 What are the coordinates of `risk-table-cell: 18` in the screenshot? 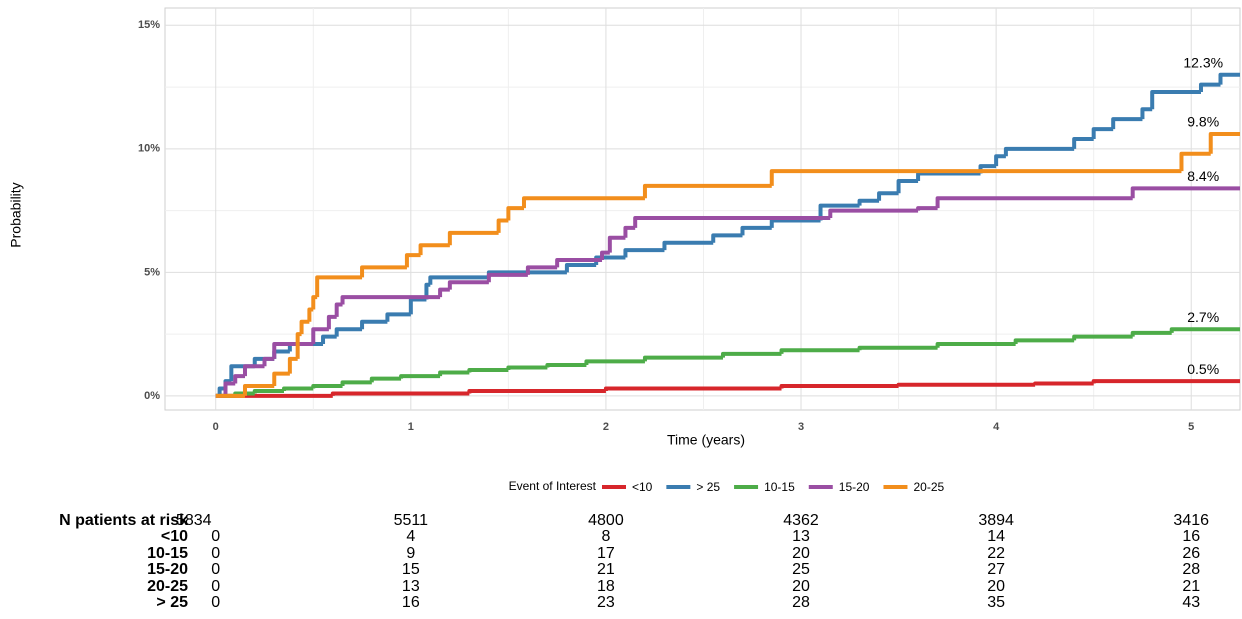 It's located at (606, 586).